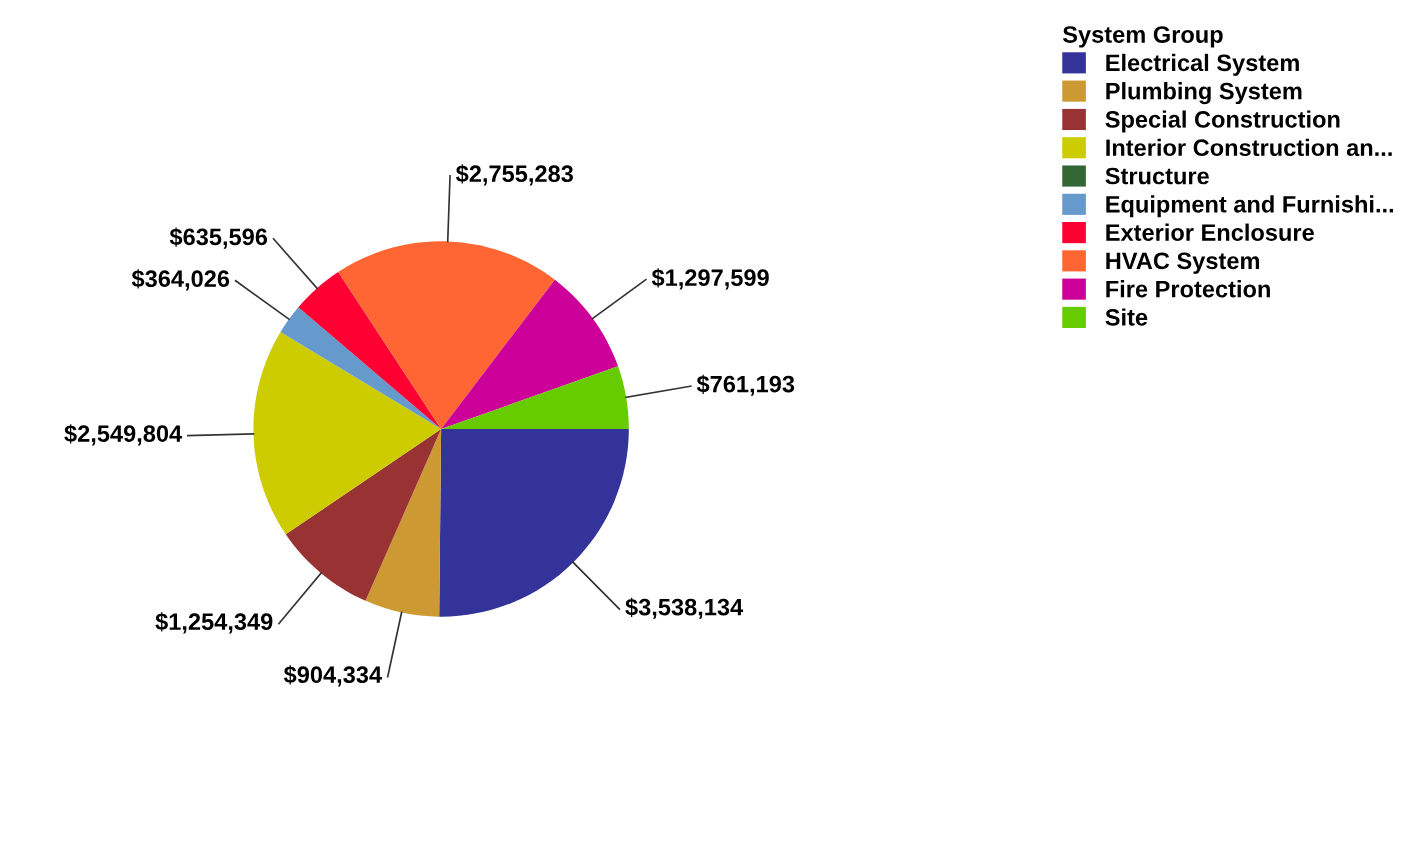  What do you see at coordinates (684, 608) in the screenshot?
I see `data-label: $3,538,134` at bounding box center [684, 608].